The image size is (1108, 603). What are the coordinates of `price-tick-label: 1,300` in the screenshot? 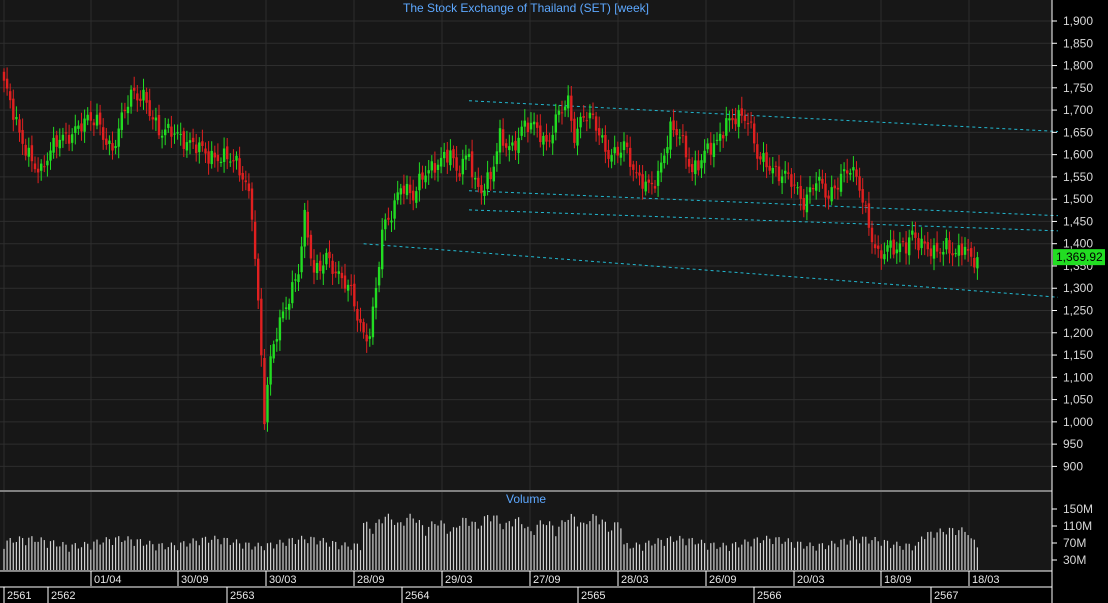 It's located at (1078, 288).